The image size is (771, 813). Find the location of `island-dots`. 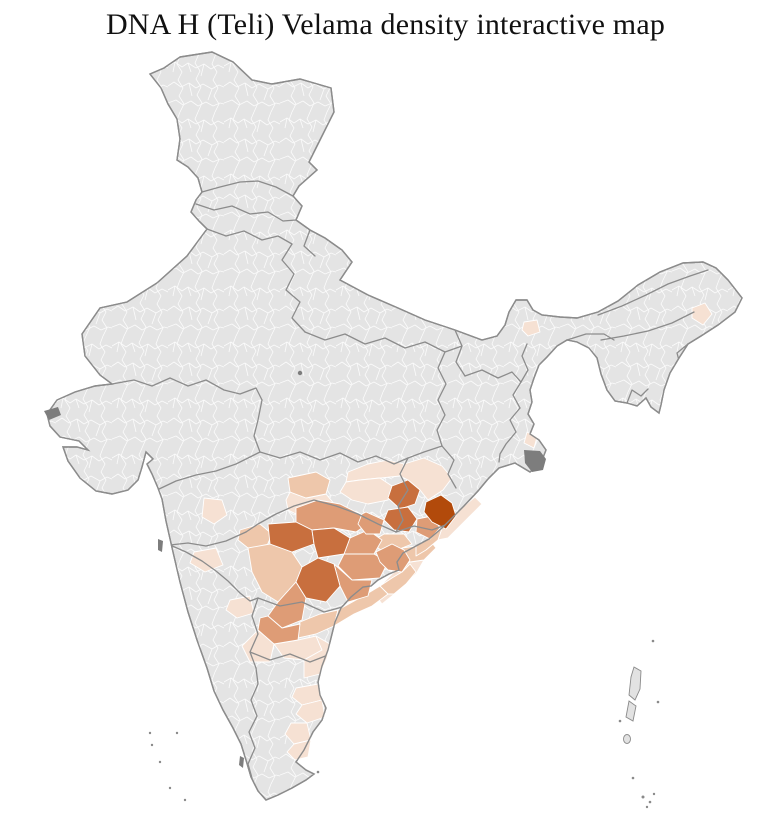

island-dots is located at coordinates (488, 724).